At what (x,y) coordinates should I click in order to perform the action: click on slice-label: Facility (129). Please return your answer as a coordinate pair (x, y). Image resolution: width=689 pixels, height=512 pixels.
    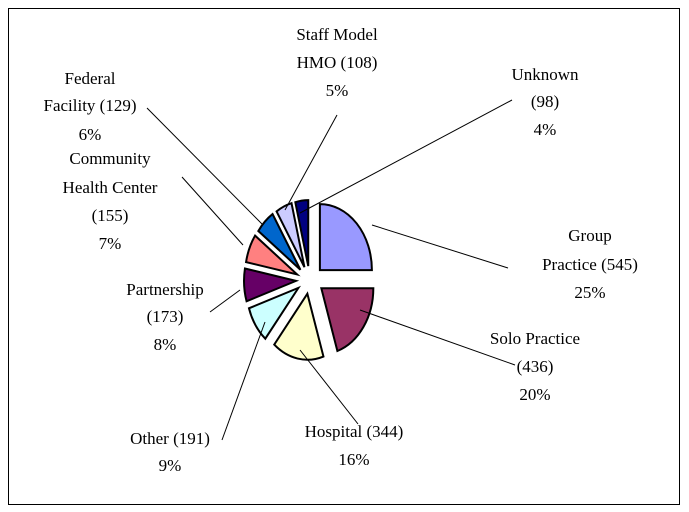
    Looking at the image, I should click on (89, 105).